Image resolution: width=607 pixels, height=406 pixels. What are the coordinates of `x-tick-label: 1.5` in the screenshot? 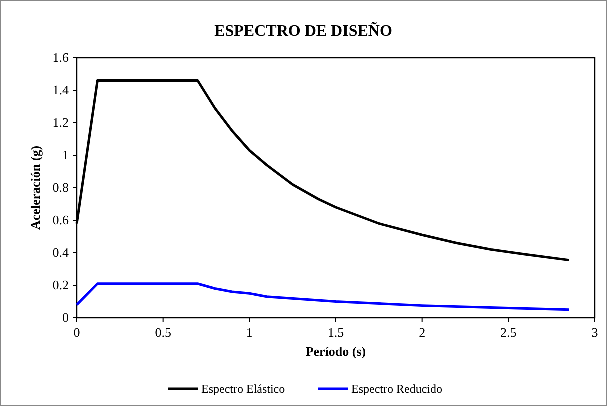 It's located at (336, 332).